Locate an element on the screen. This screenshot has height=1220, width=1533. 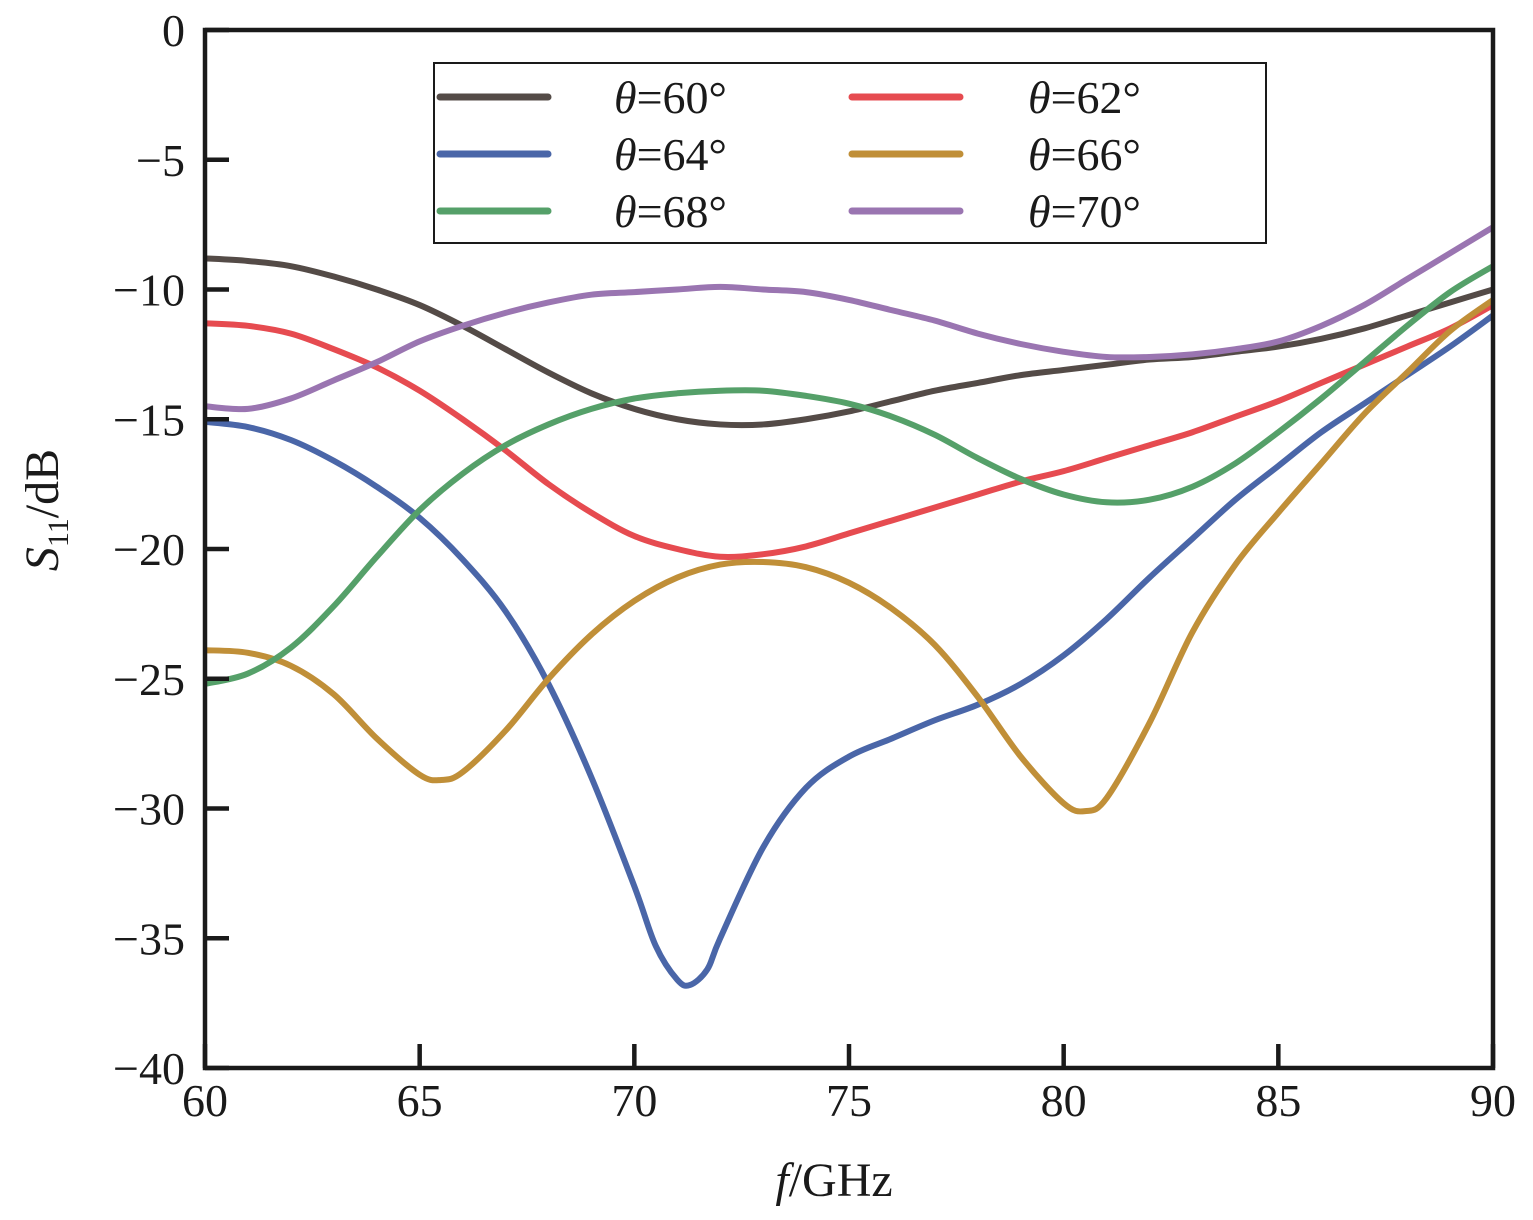
x-axis-unit: /GHz is located at coordinates (841, 1180).